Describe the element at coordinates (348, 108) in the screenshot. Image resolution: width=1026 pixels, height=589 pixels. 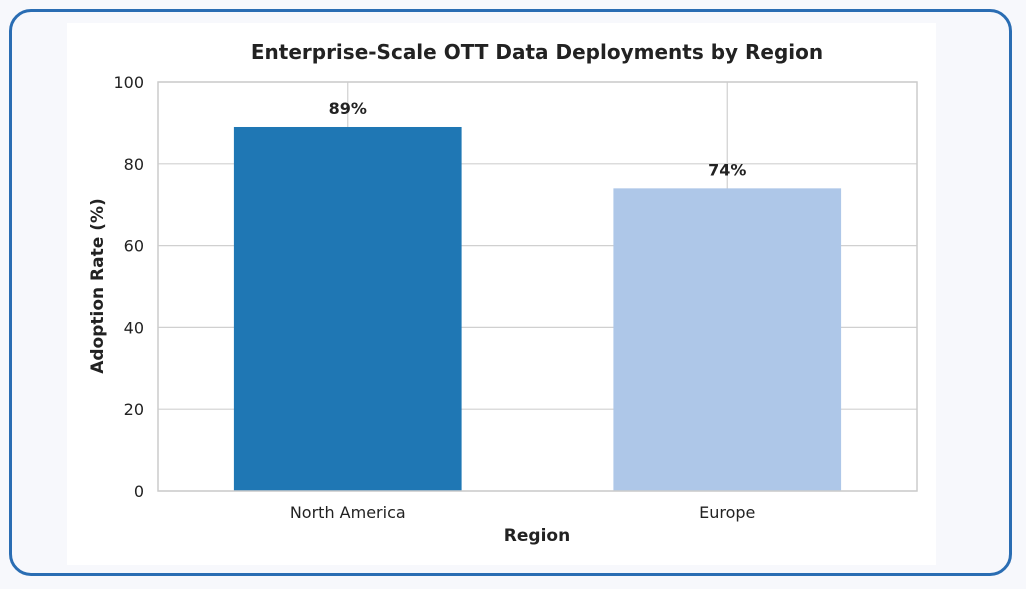
I see `data-label: 89%` at that location.